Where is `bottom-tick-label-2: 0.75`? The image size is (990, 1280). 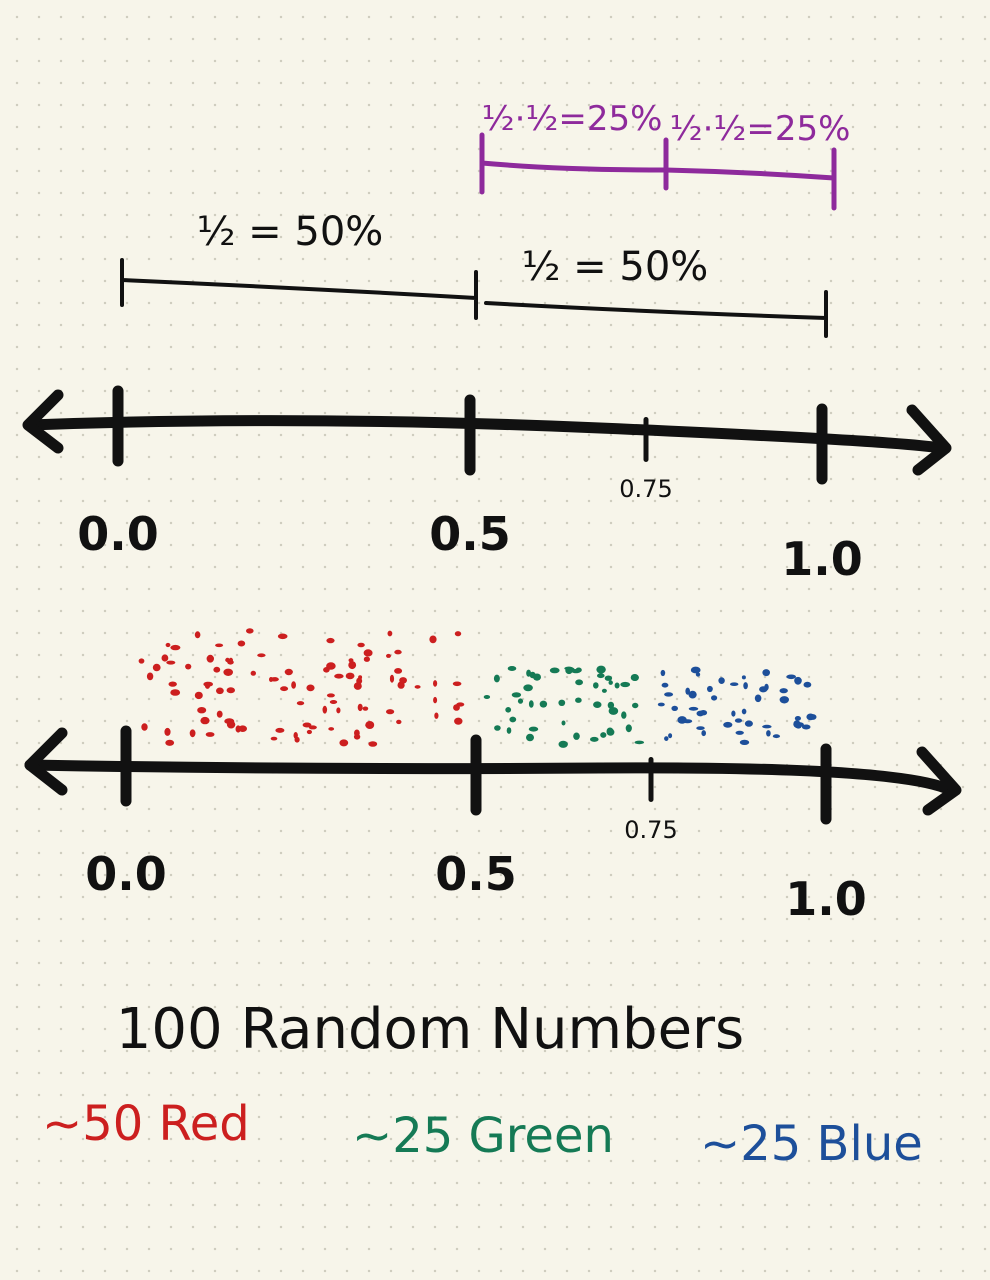
bottom-tick-label-2: 0.75 is located at coordinates (650, 830).